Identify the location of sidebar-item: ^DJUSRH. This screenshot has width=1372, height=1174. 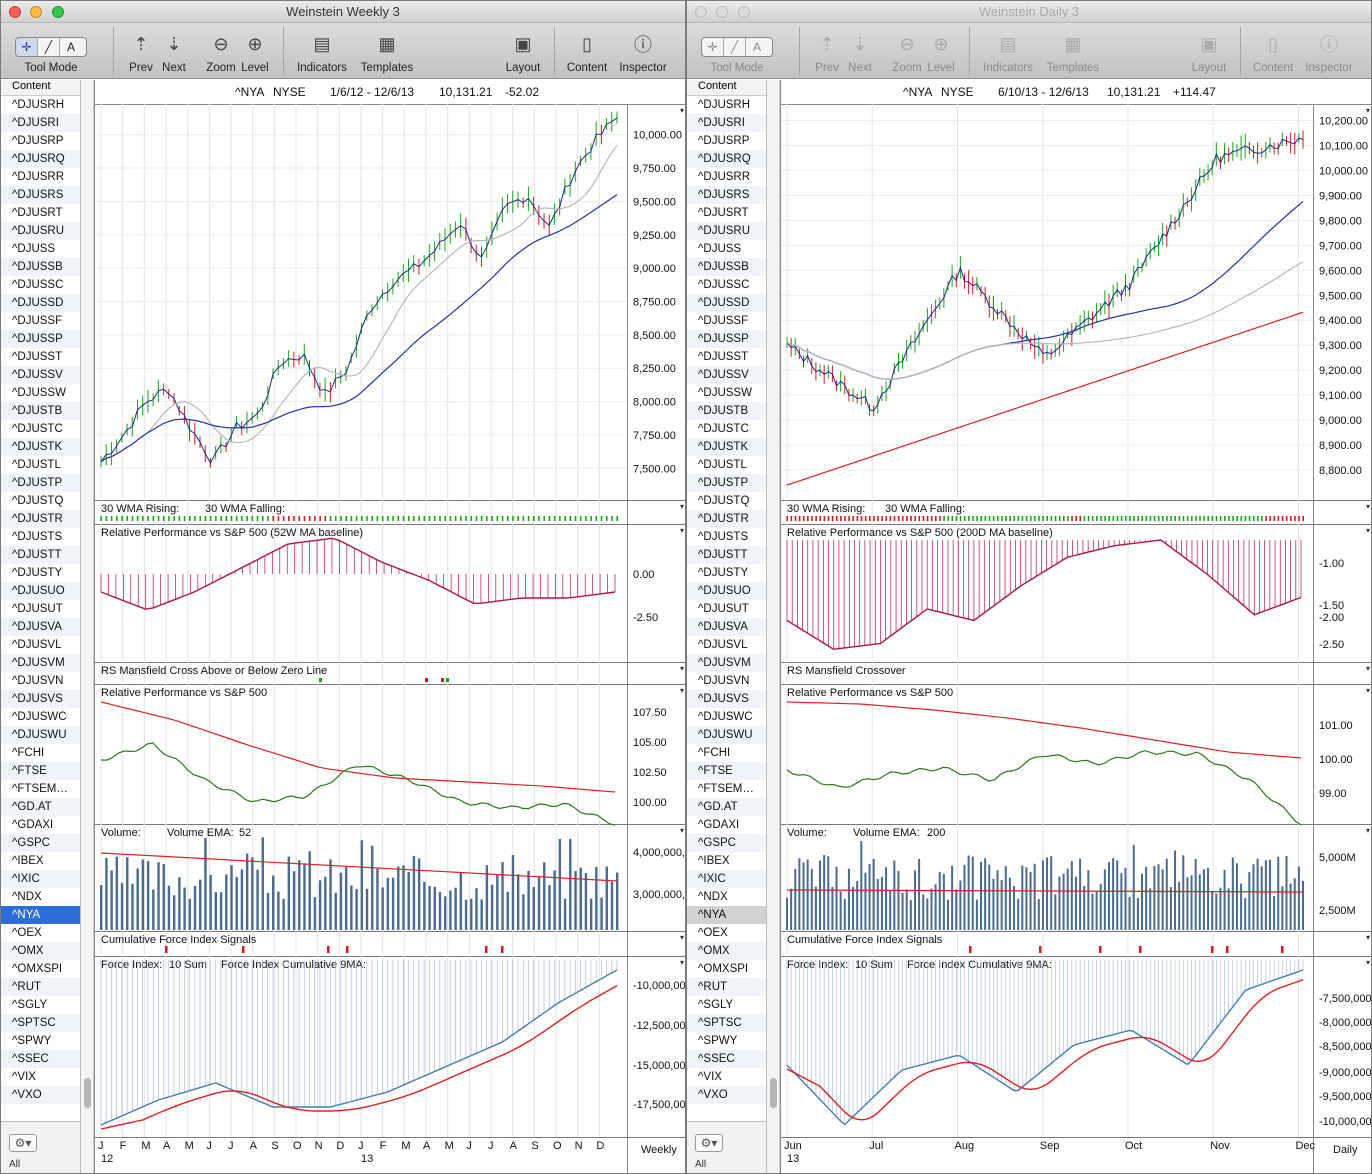
(724, 105).